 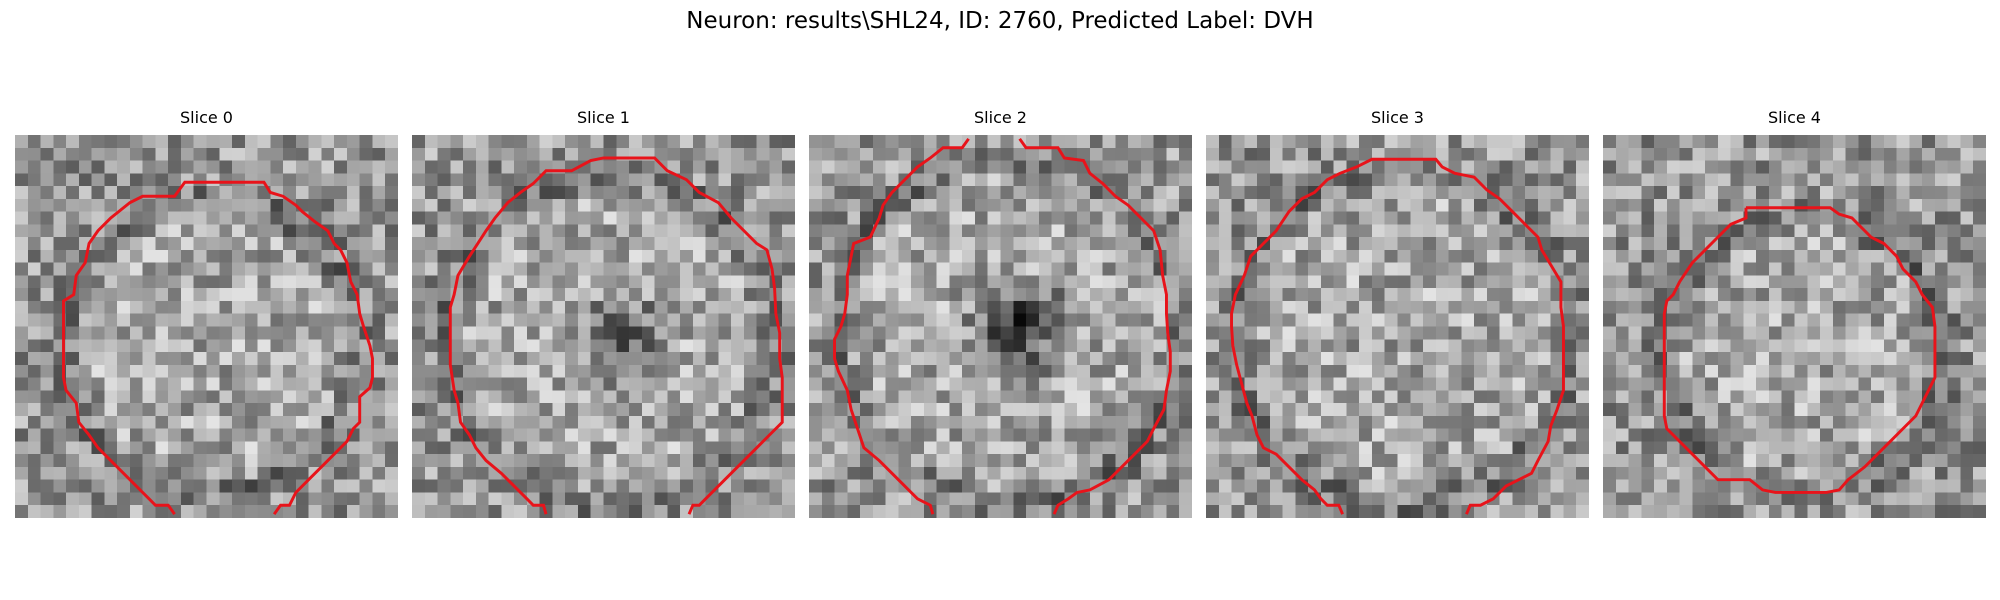 What do you see at coordinates (1095, 326) in the screenshot?
I see `contour-line-2b` at bounding box center [1095, 326].